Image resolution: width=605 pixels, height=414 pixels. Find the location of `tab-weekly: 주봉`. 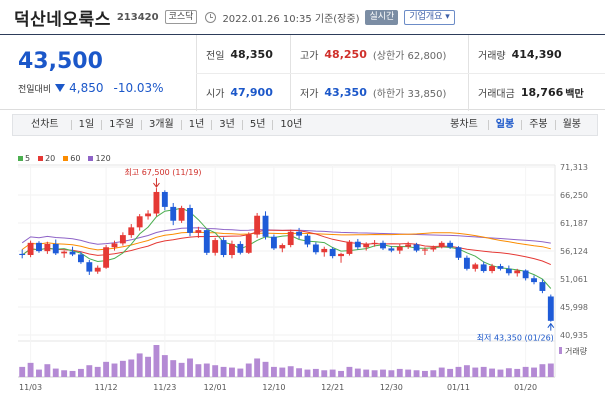

tab-weekly: 주봉 is located at coordinates (538, 124).